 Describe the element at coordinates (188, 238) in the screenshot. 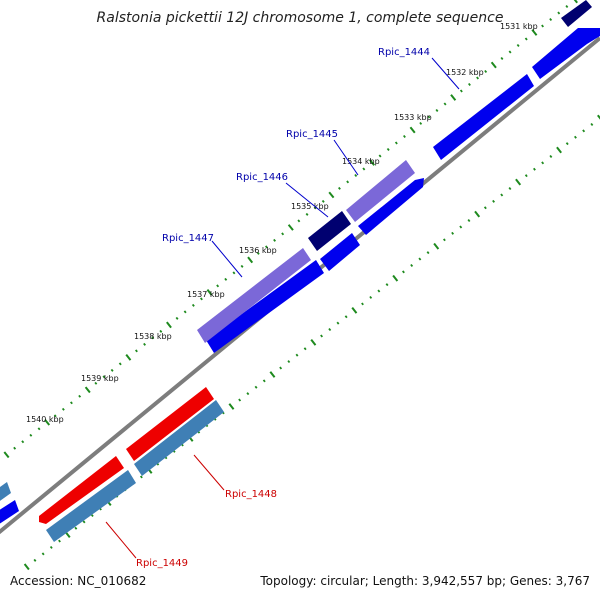

I see `gene-label-rpic-1447: Rpic_1447` at that location.